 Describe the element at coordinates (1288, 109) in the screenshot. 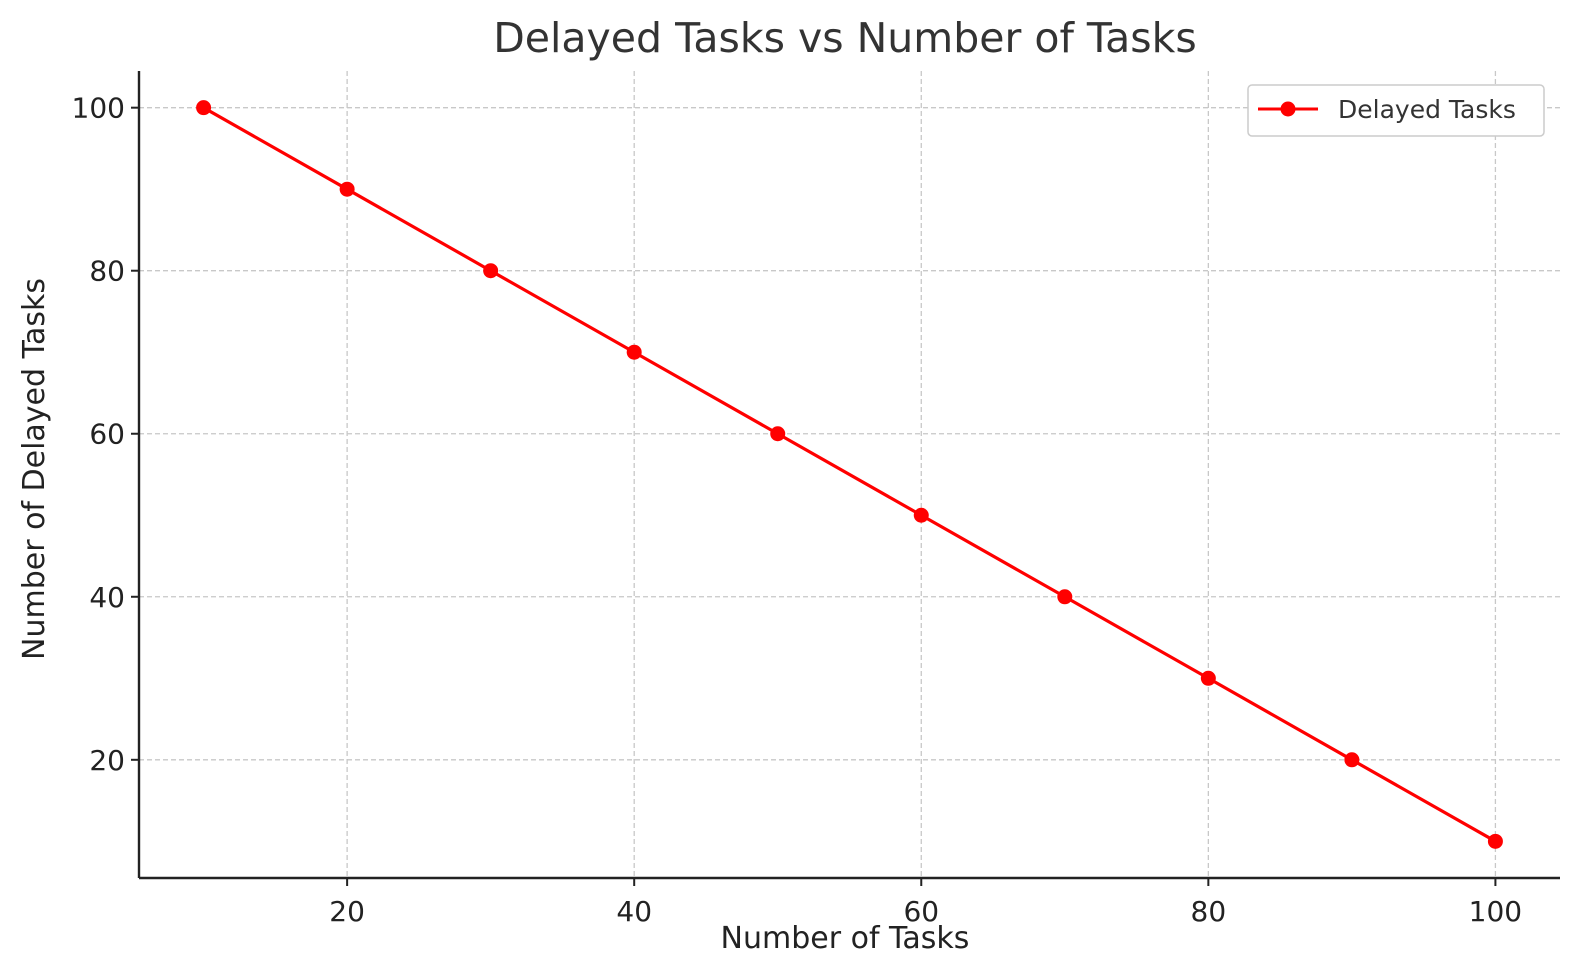

I see `legend-marker-swatch` at that location.